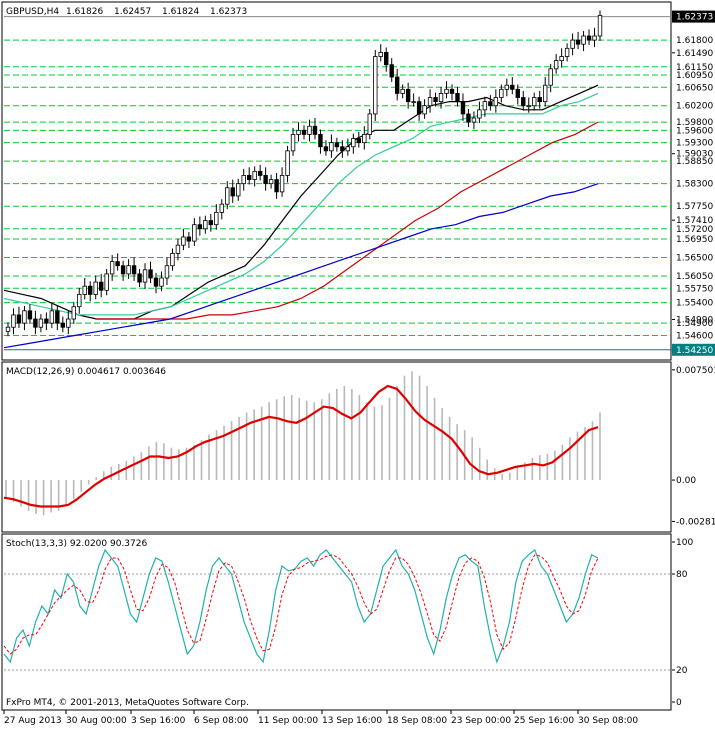 This screenshot has width=715, height=729. Describe the element at coordinates (693, 446) in the screenshot. I see `macd-axis: 0.007501 0.00 -0.002817` at that location.